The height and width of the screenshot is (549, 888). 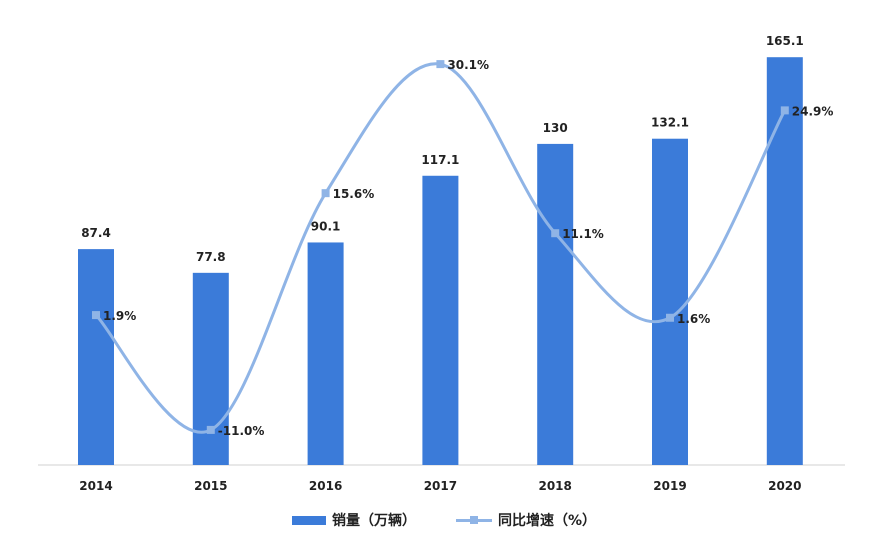 I want to click on bar-2018, so click(x=555, y=304).